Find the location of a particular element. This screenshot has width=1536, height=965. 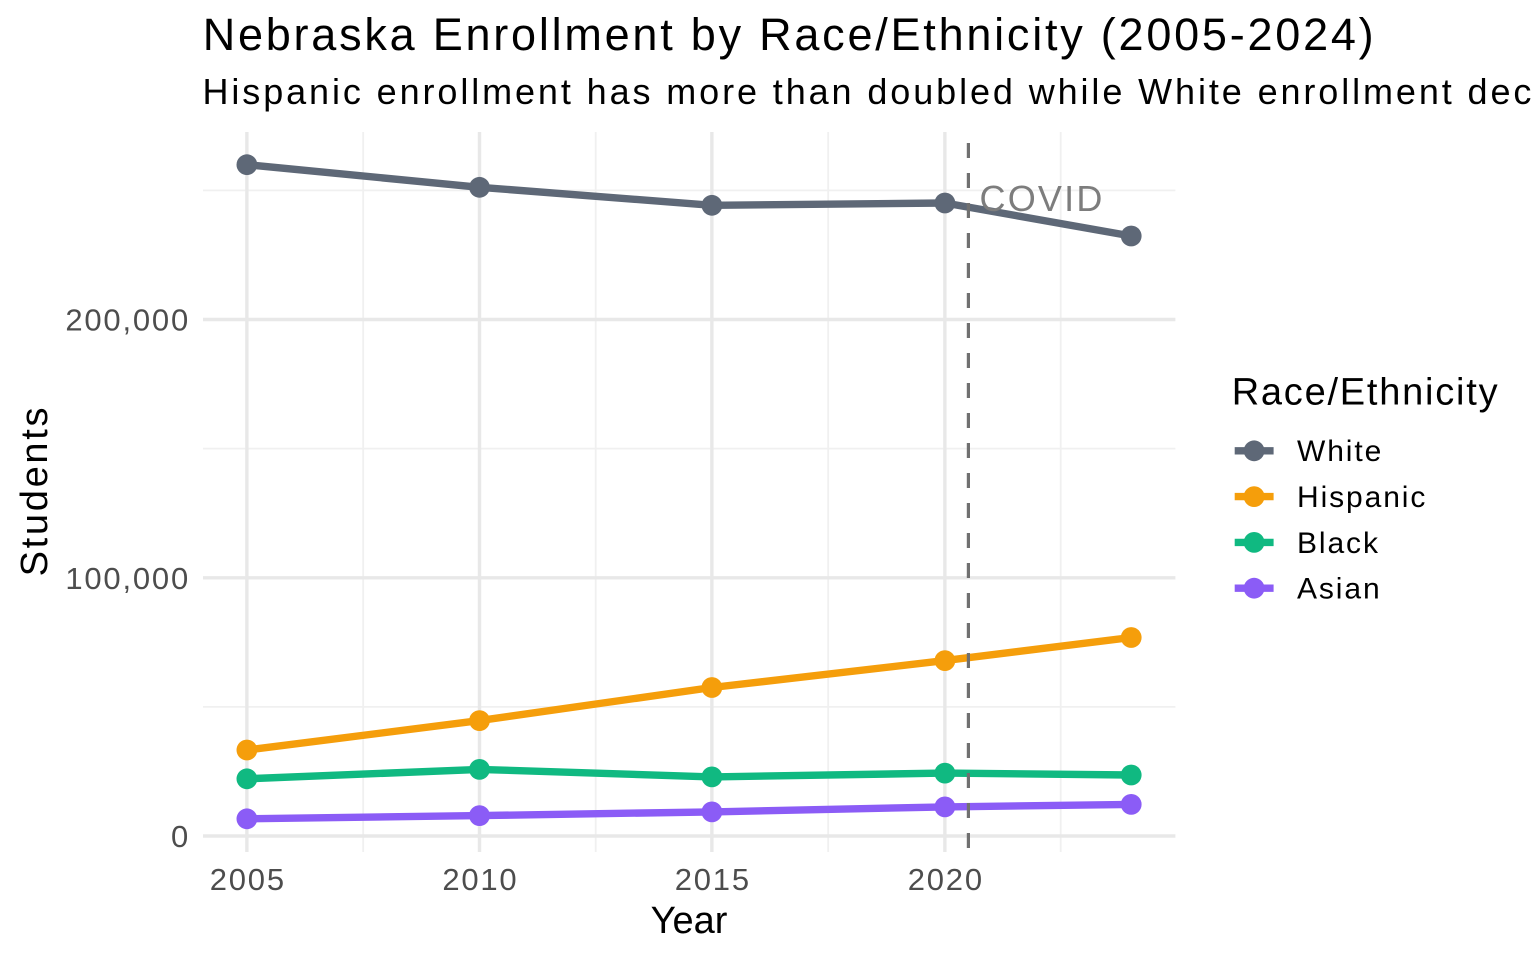

svg-text: Hispanic is located at coordinates (1362, 497).